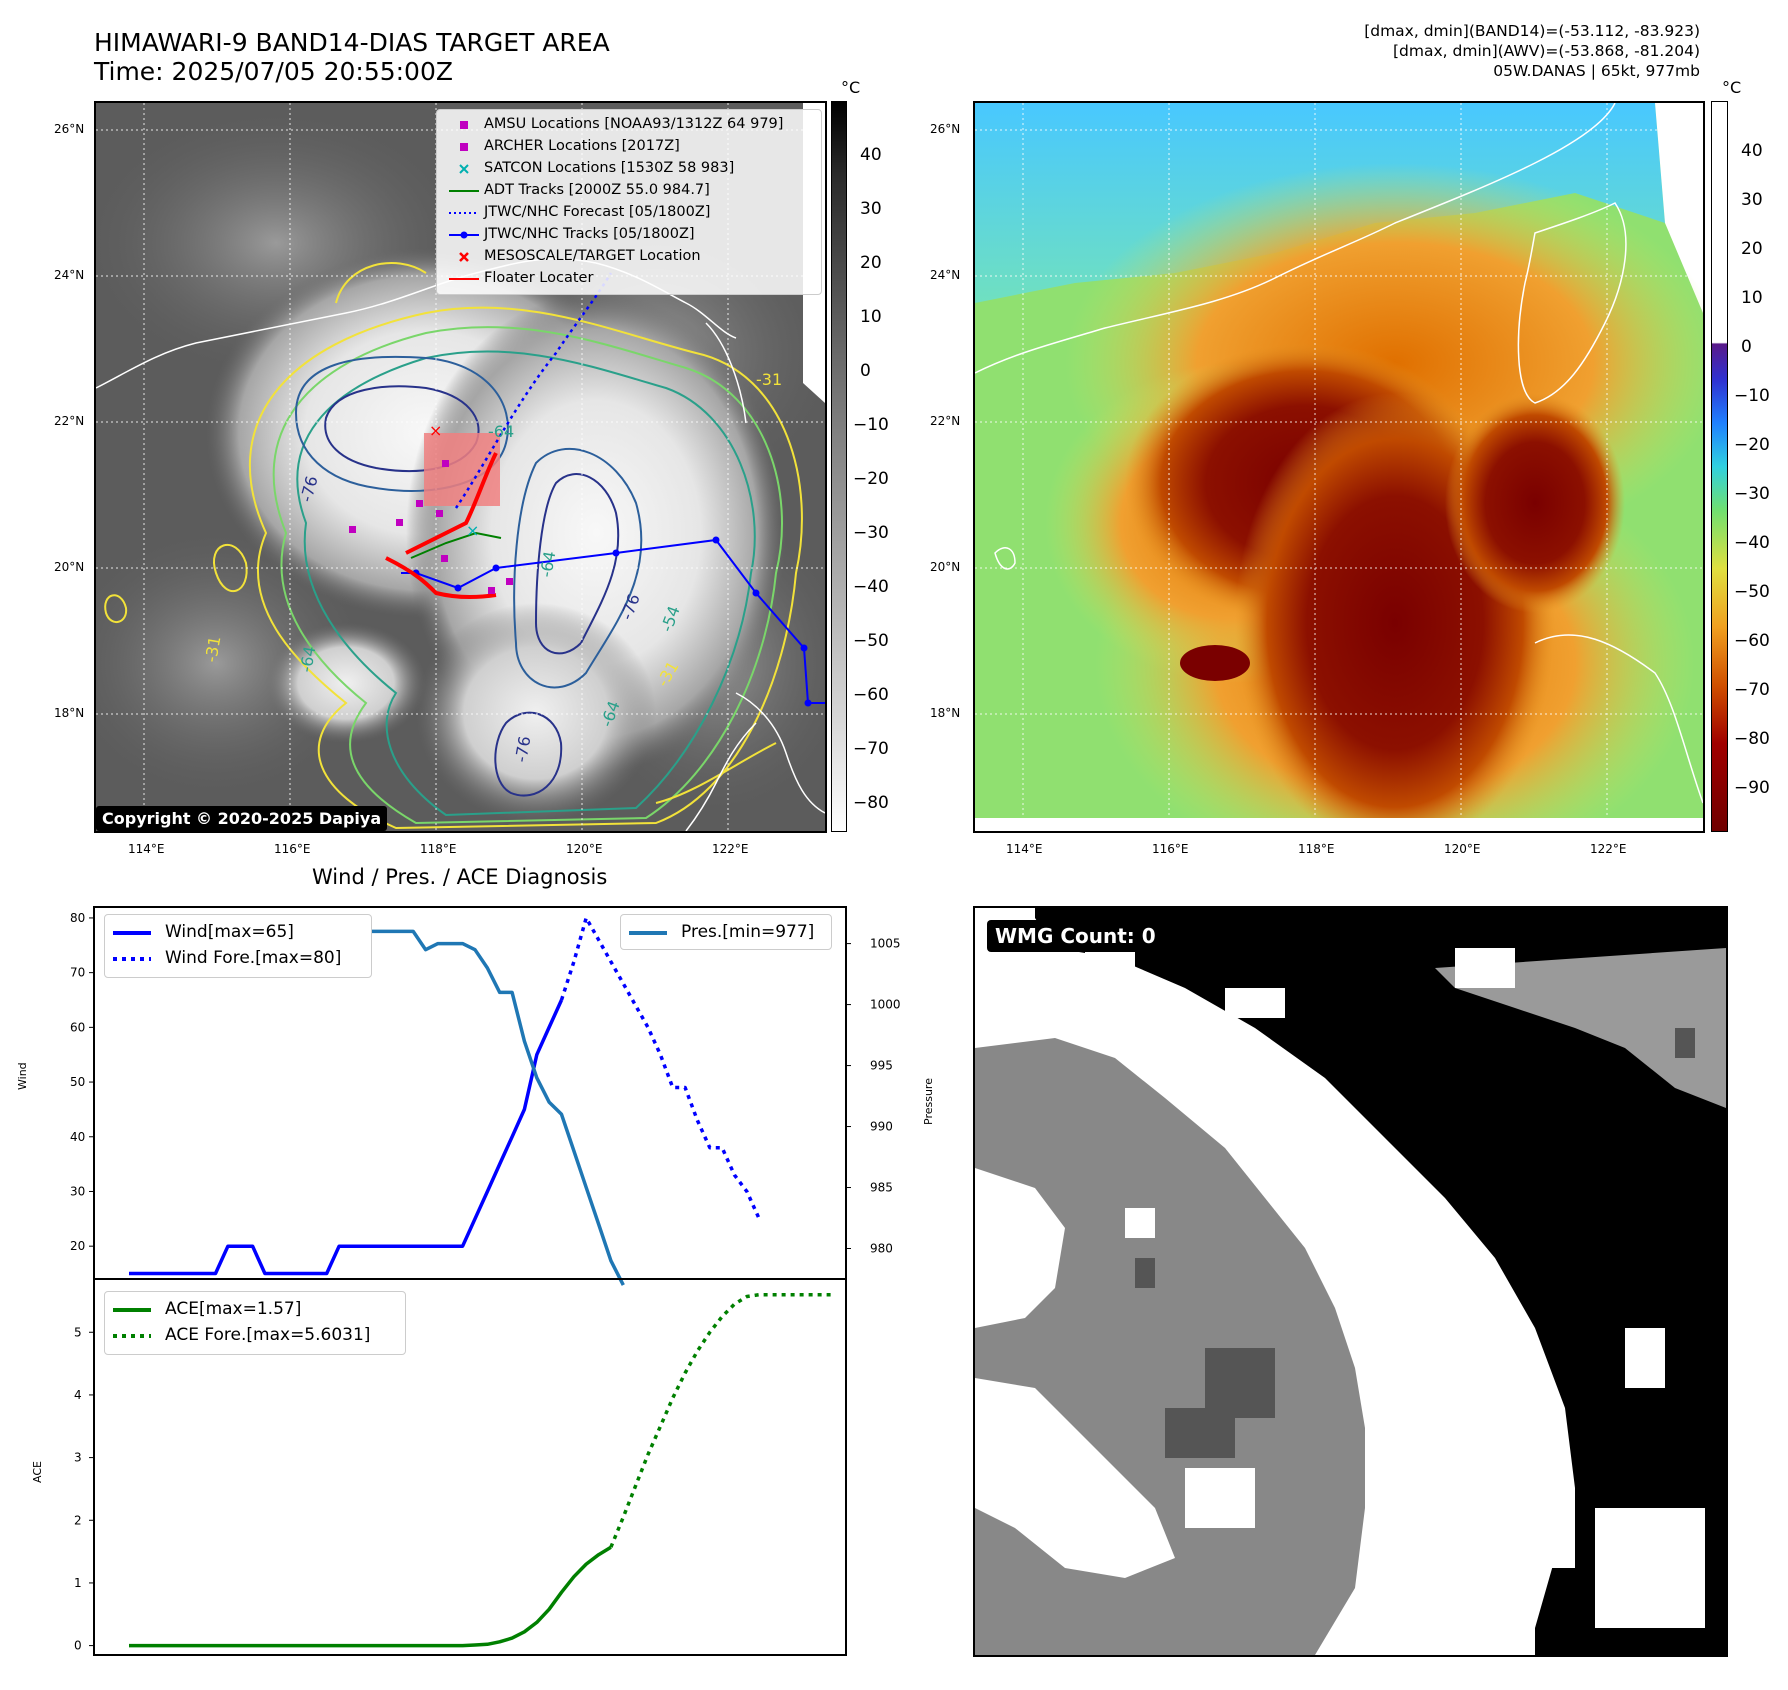  What do you see at coordinates (721, 1420) in the screenshot?
I see `ace-forecast-line` at bounding box center [721, 1420].